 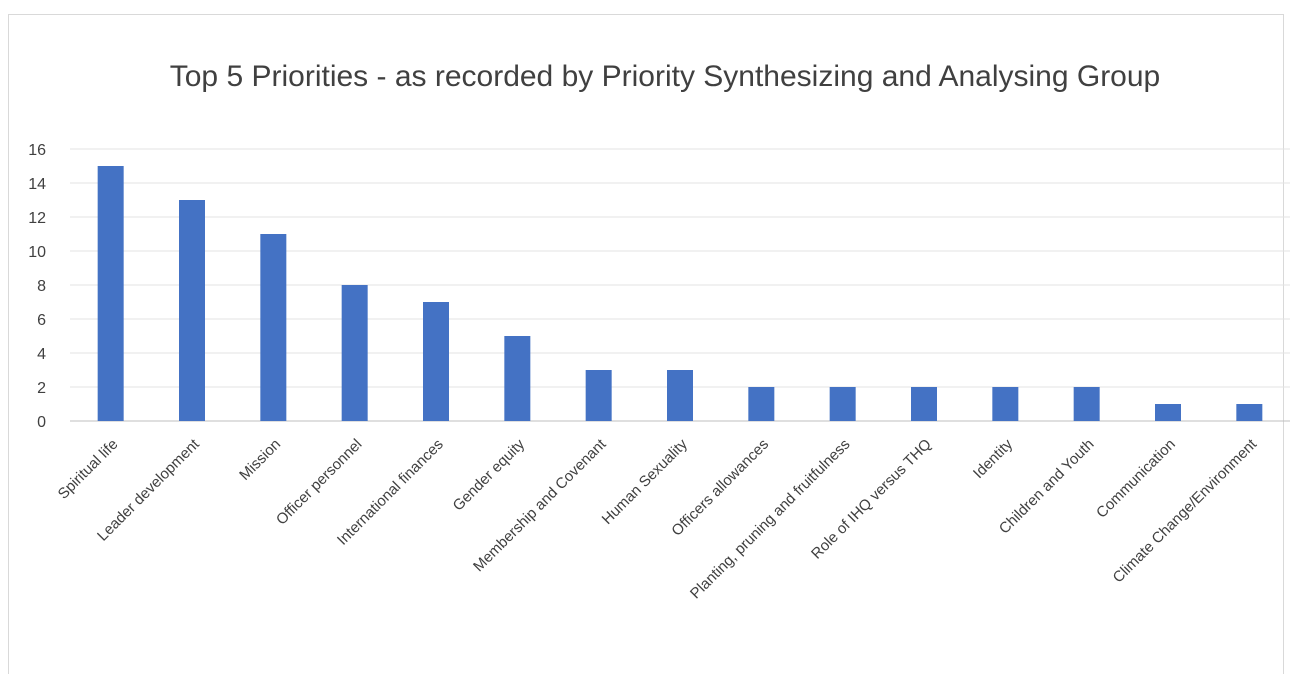 What do you see at coordinates (1136, 479) in the screenshot?
I see `x-tick-label: Communication` at bounding box center [1136, 479].